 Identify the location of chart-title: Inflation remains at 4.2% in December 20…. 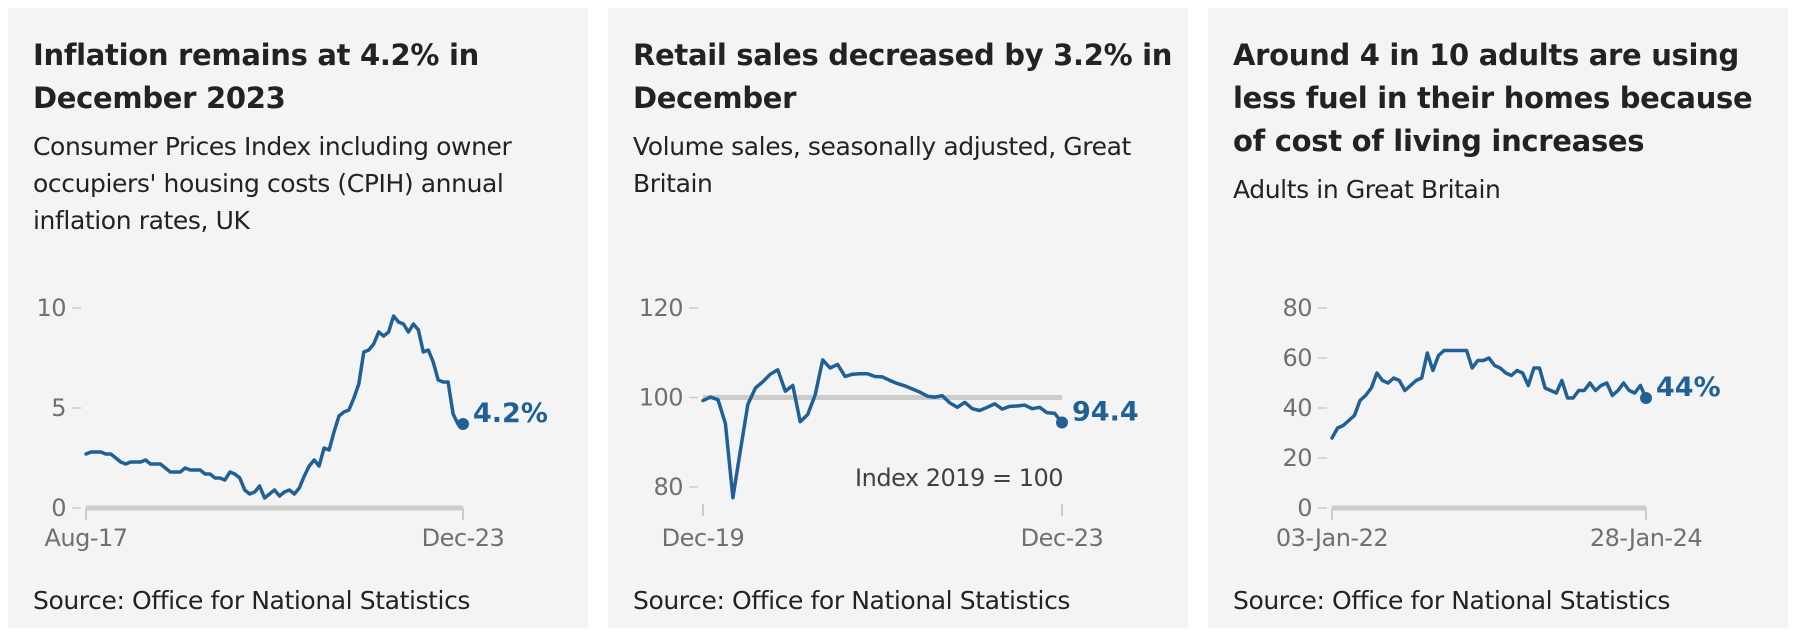
(256, 76).